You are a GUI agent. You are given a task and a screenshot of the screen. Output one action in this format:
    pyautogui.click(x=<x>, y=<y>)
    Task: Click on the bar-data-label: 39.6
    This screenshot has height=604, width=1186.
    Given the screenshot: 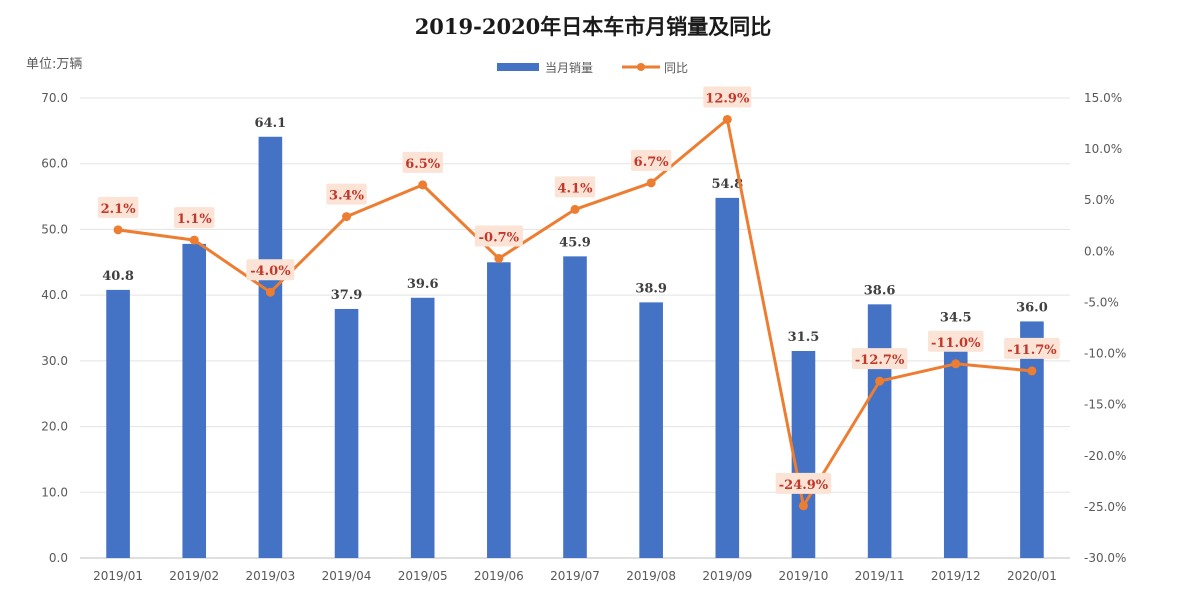 What is the action you would take?
    pyautogui.click(x=423, y=284)
    